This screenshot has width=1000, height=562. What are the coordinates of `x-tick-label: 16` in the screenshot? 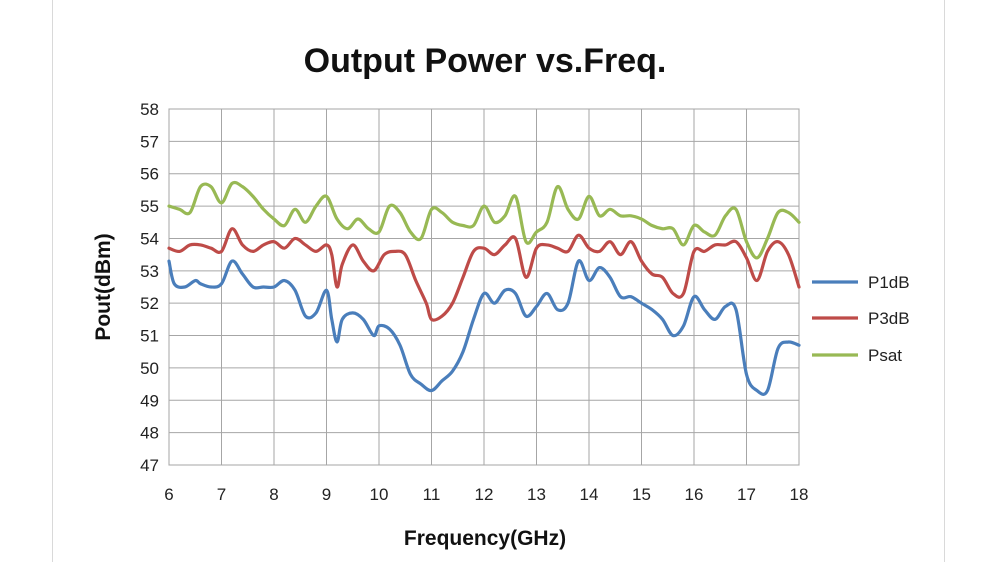 It's located at (694, 494).